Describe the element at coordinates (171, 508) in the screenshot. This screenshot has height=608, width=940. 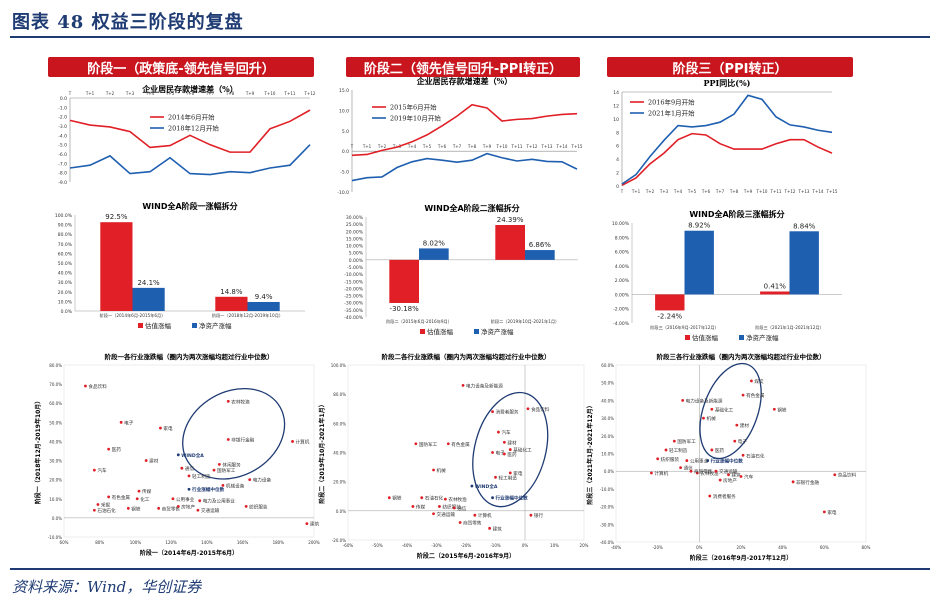
I see `p1_scatter-point-label: 商贸零售` at that location.